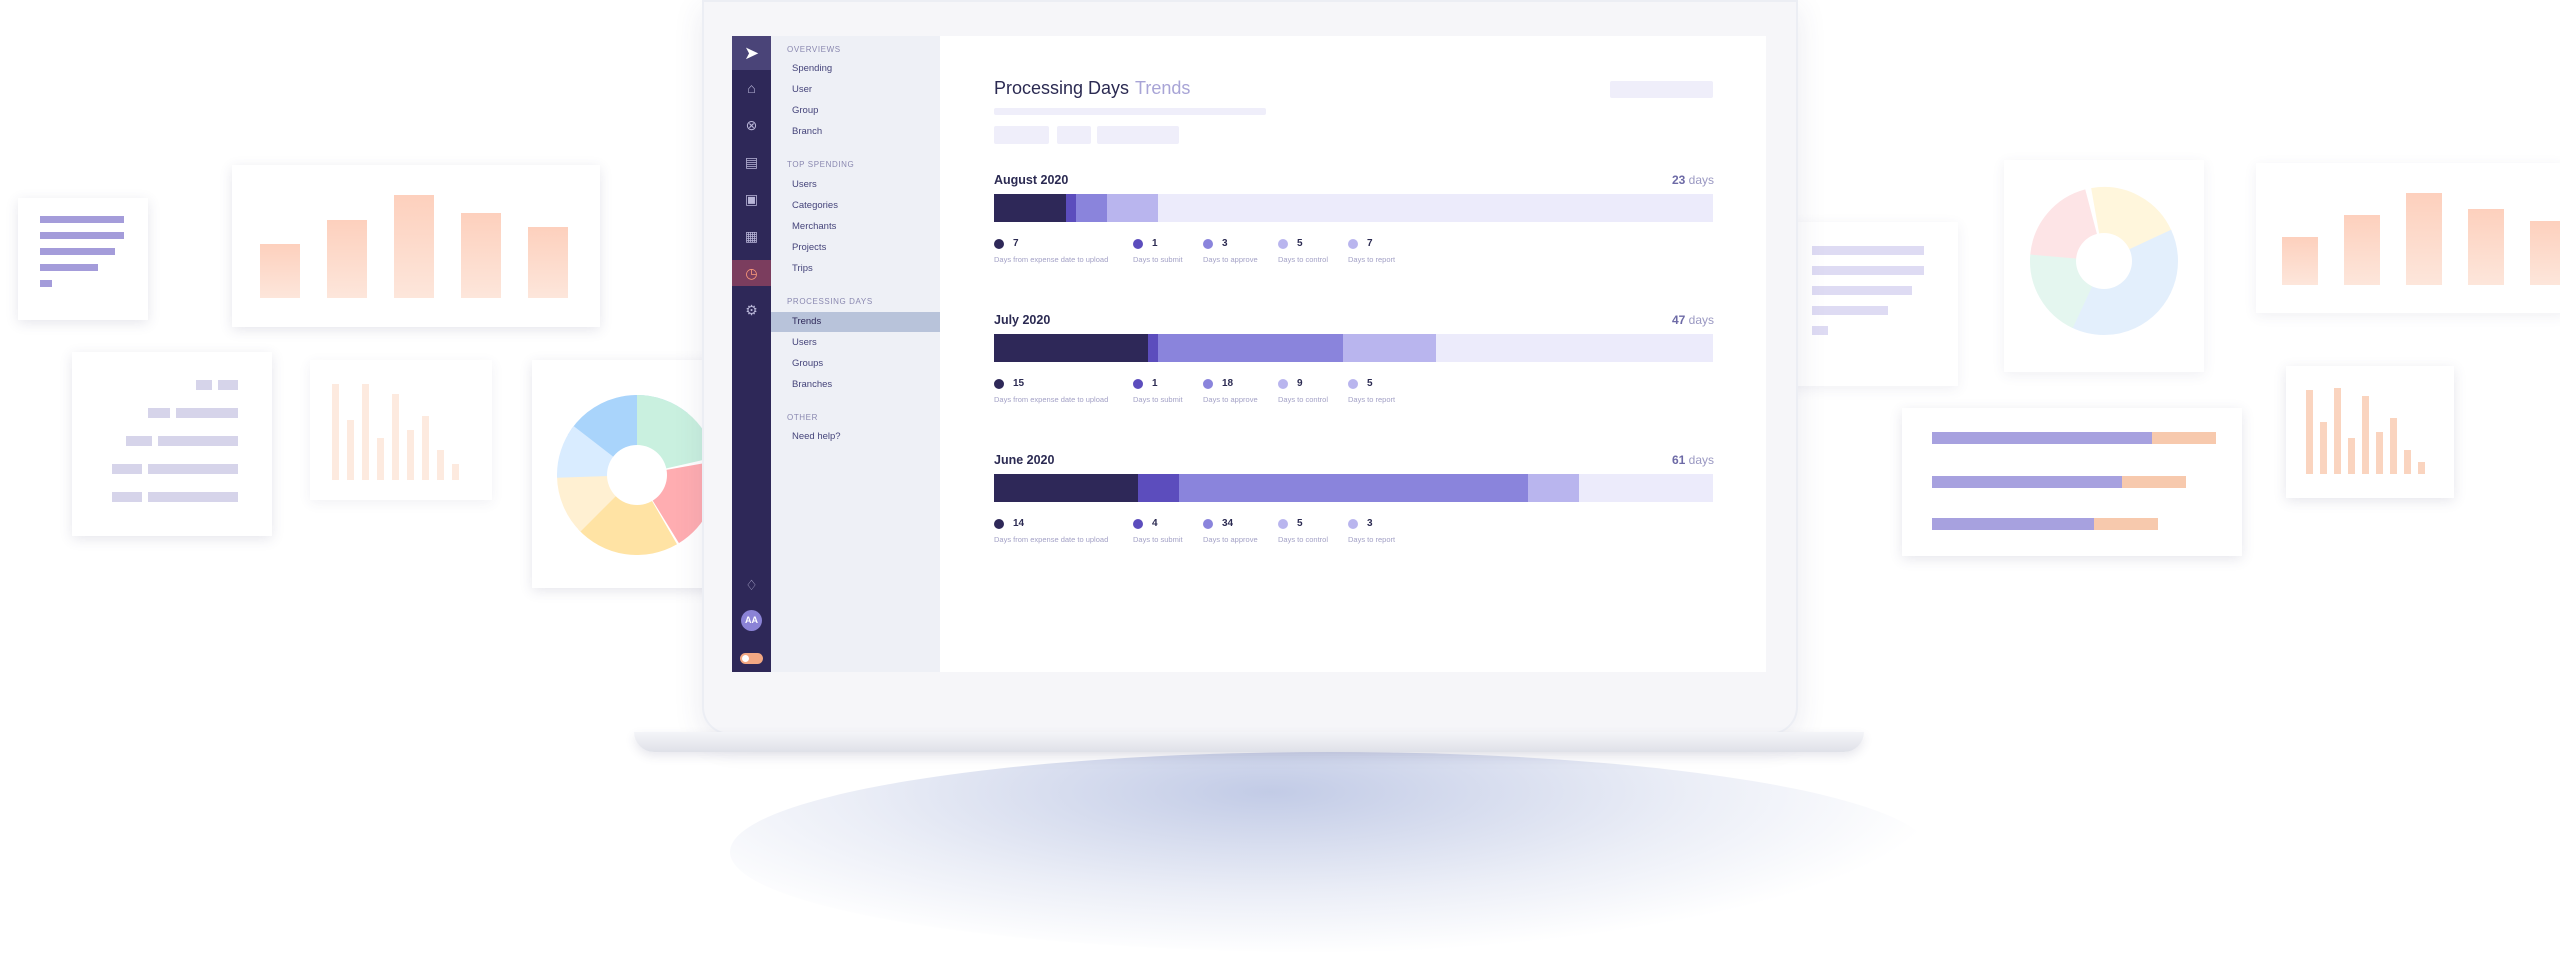 The image size is (2560, 979). I want to click on legend-value: 34, so click(1228, 523).